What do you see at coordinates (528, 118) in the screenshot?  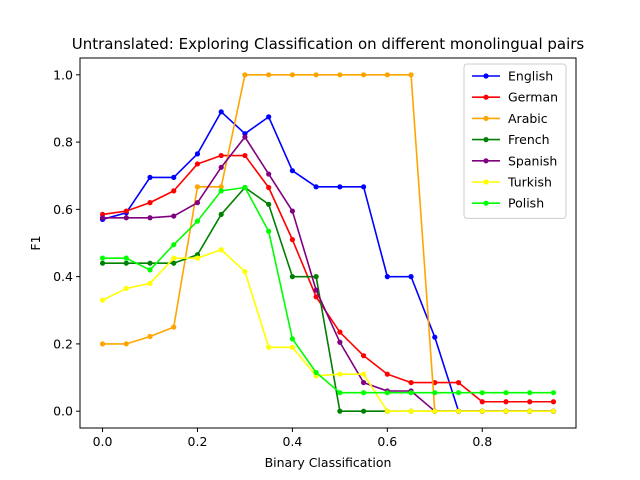 I see `legend-label: Arabic` at bounding box center [528, 118].